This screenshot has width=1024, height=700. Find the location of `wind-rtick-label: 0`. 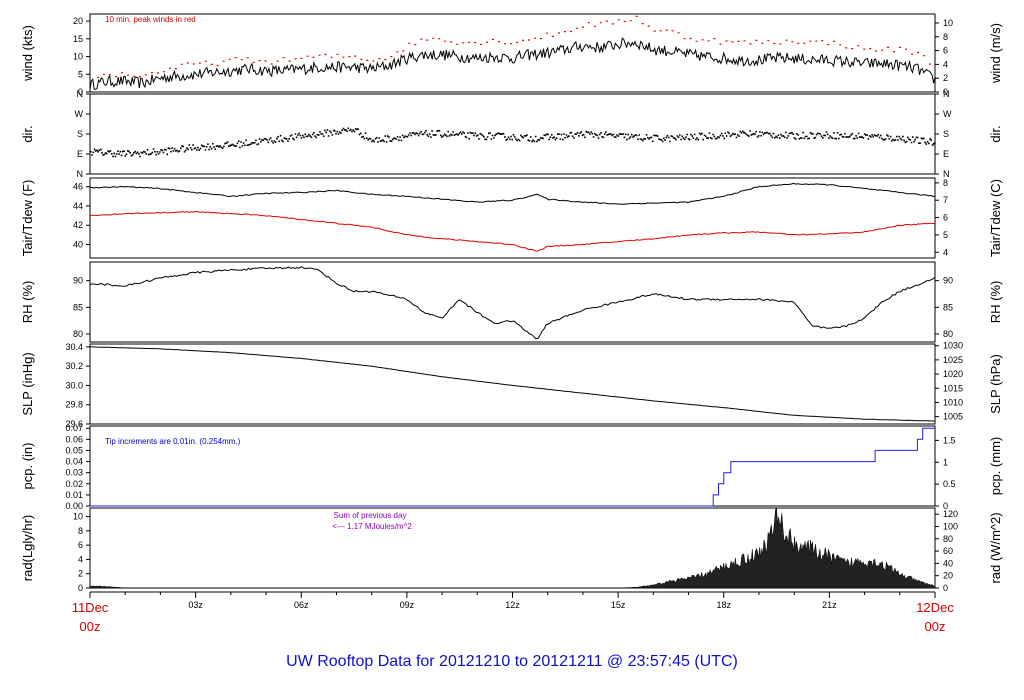

wind-rtick-label: 0 is located at coordinates (945, 92).